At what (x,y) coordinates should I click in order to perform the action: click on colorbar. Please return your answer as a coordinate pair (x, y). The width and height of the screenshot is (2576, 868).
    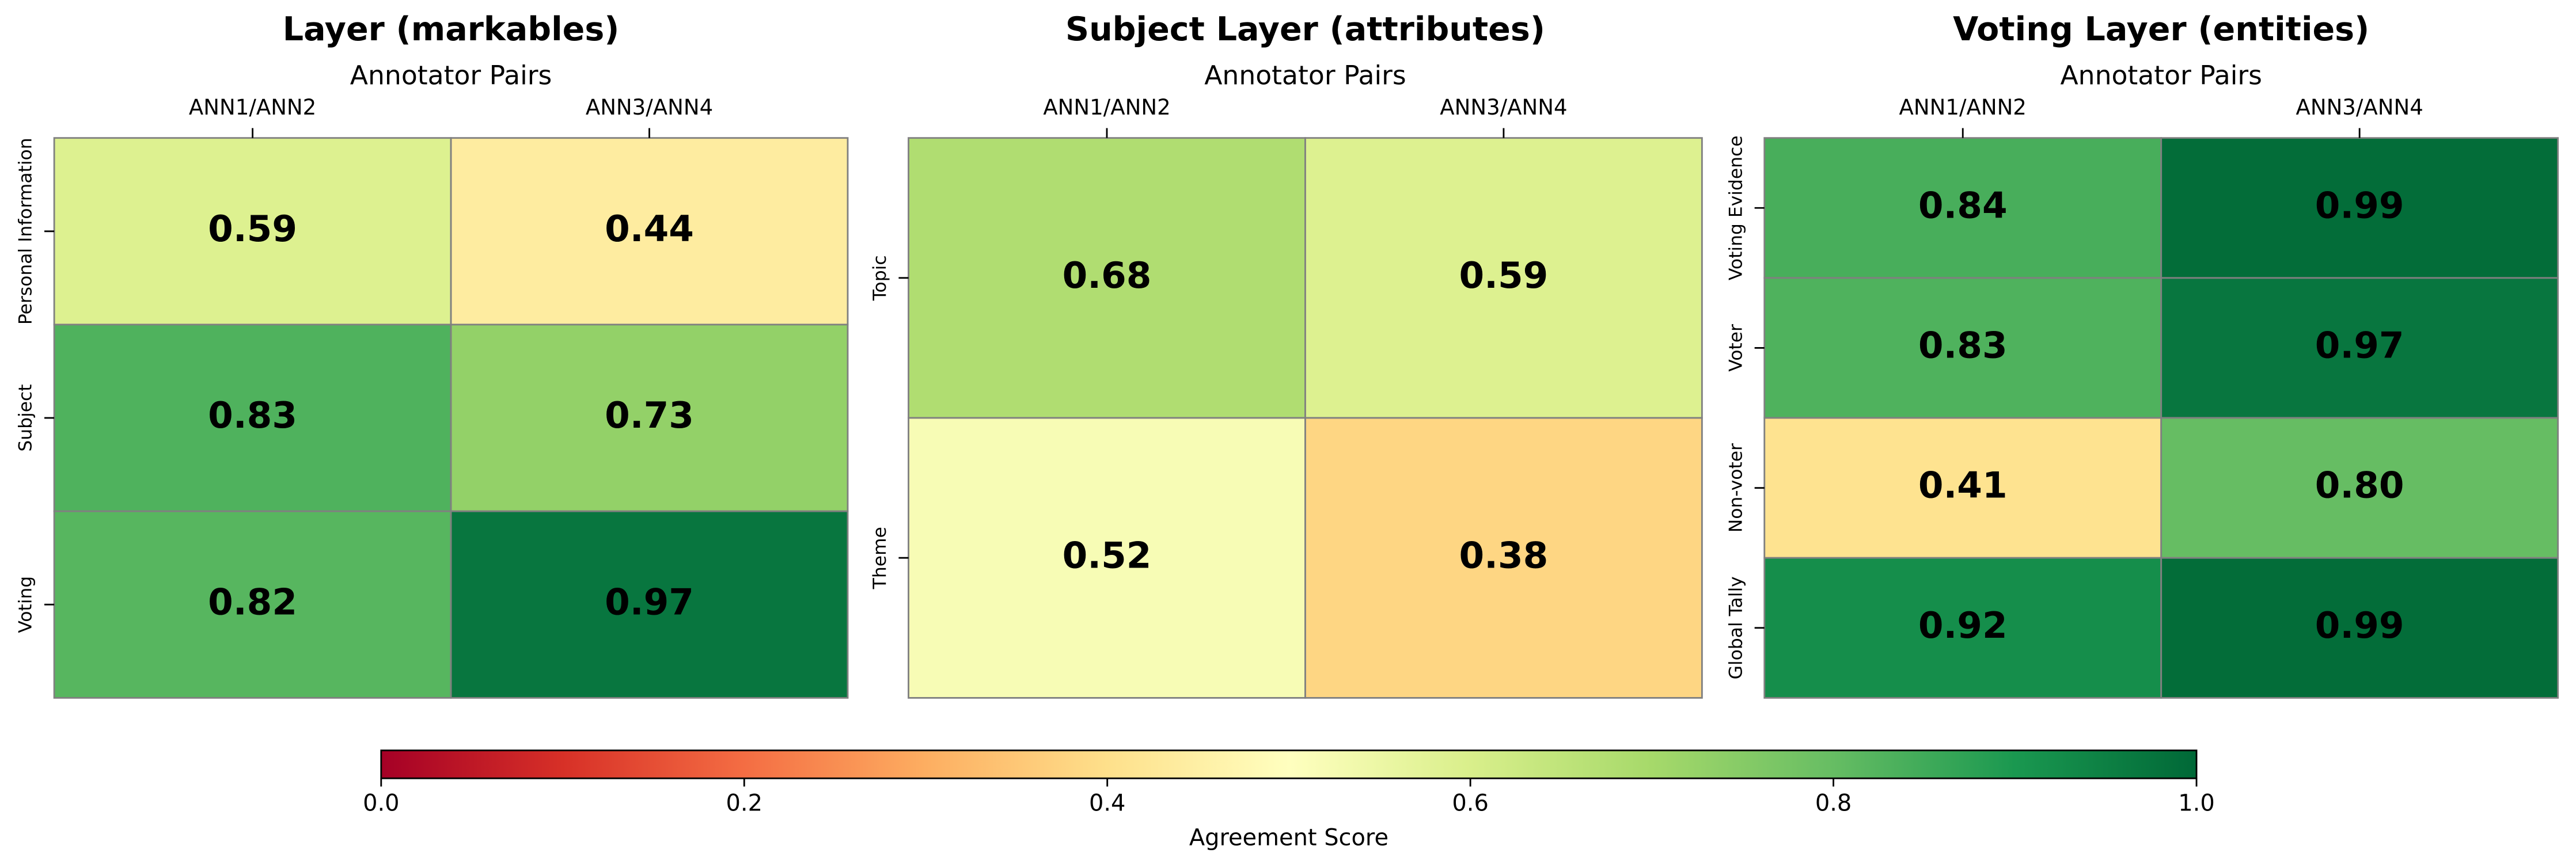
    Looking at the image, I should click on (1289, 764).